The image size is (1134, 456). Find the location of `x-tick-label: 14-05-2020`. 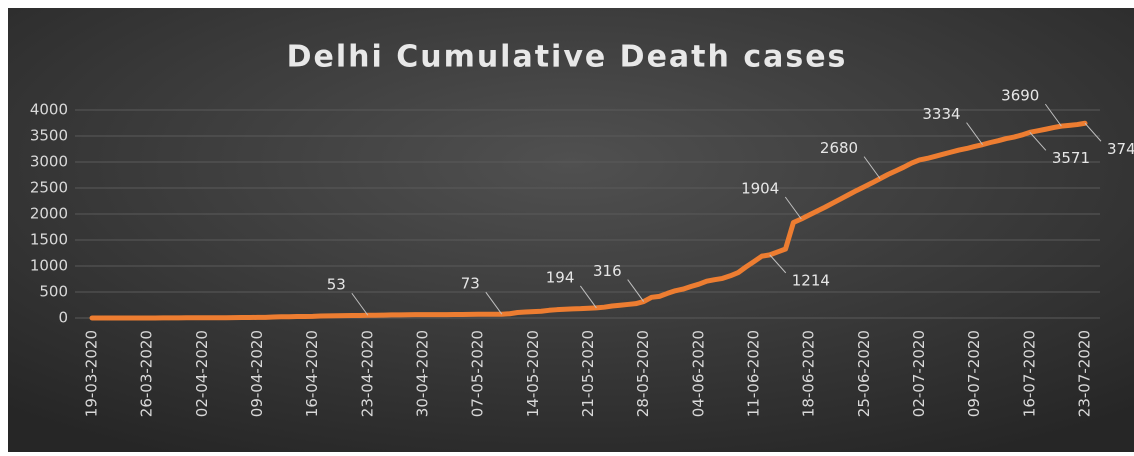

x-tick-label: 14-05-2020 is located at coordinates (533, 373).